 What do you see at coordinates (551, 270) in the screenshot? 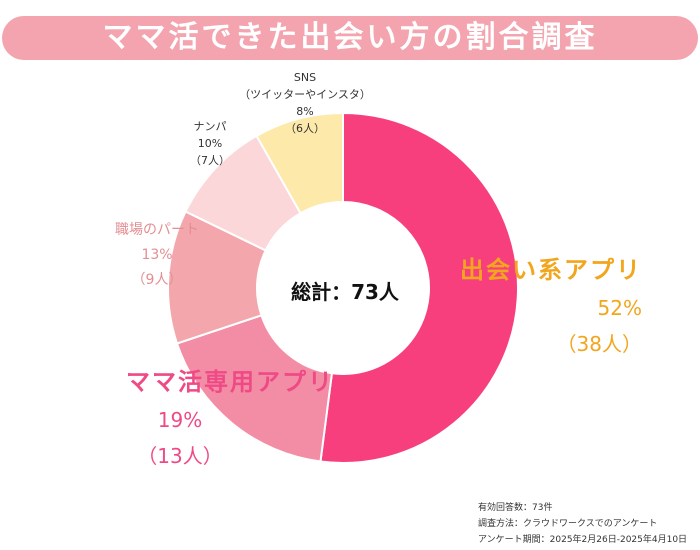
I see `label-dating-app-name: 出会い系アプリ` at bounding box center [551, 270].